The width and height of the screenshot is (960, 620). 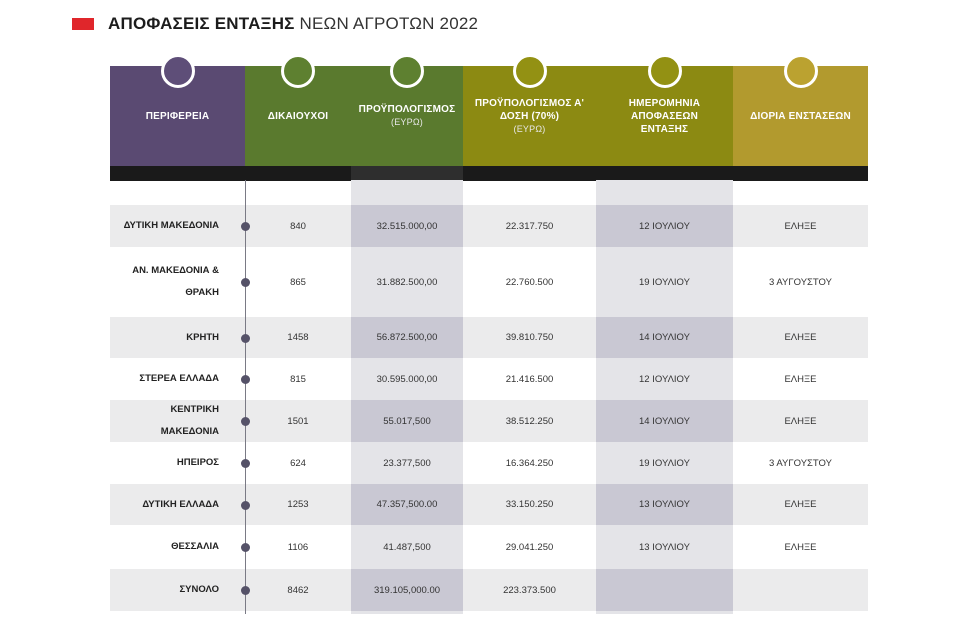 What do you see at coordinates (177, 116) in the screenshot?
I see `header-label: ΠΕΡΙΦΕΡΕΙΑ` at bounding box center [177, 116].